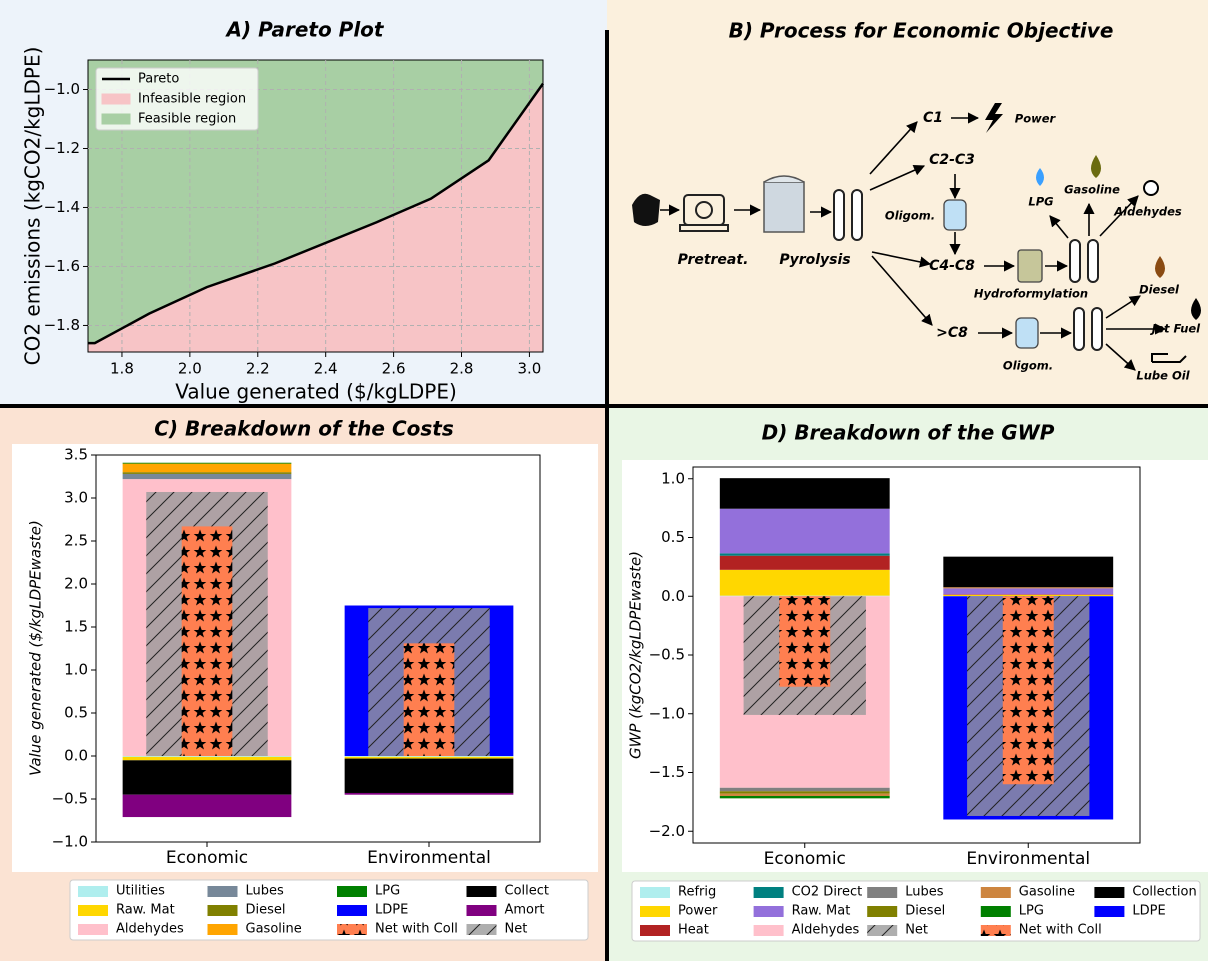 This screenshot has width=1208, height=961. Describe the element at coordinates (827, 892) in the screenshot. I see `legend-label: CO2 Direct` at that location.